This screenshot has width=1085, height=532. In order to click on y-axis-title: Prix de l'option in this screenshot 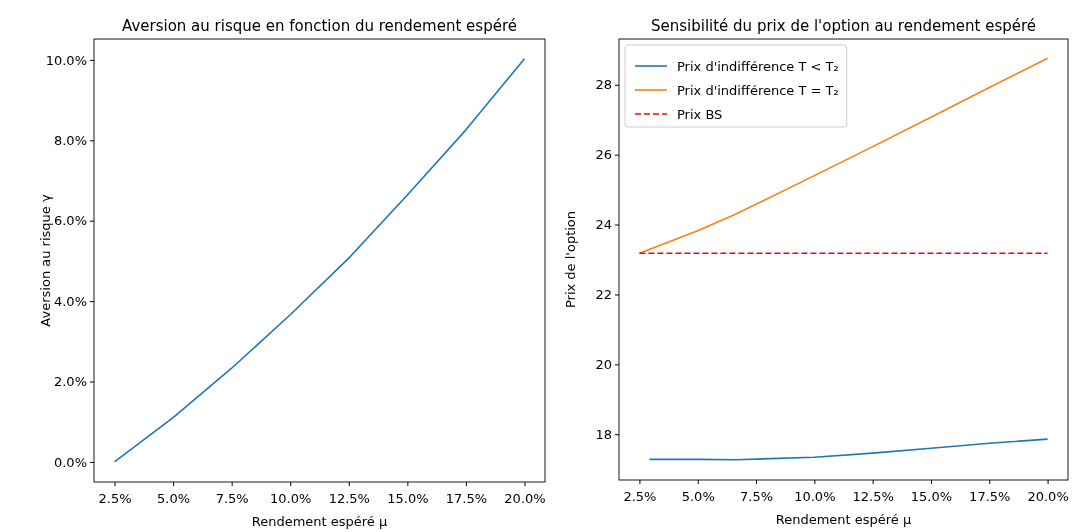, I will do `click(570, 259)`.